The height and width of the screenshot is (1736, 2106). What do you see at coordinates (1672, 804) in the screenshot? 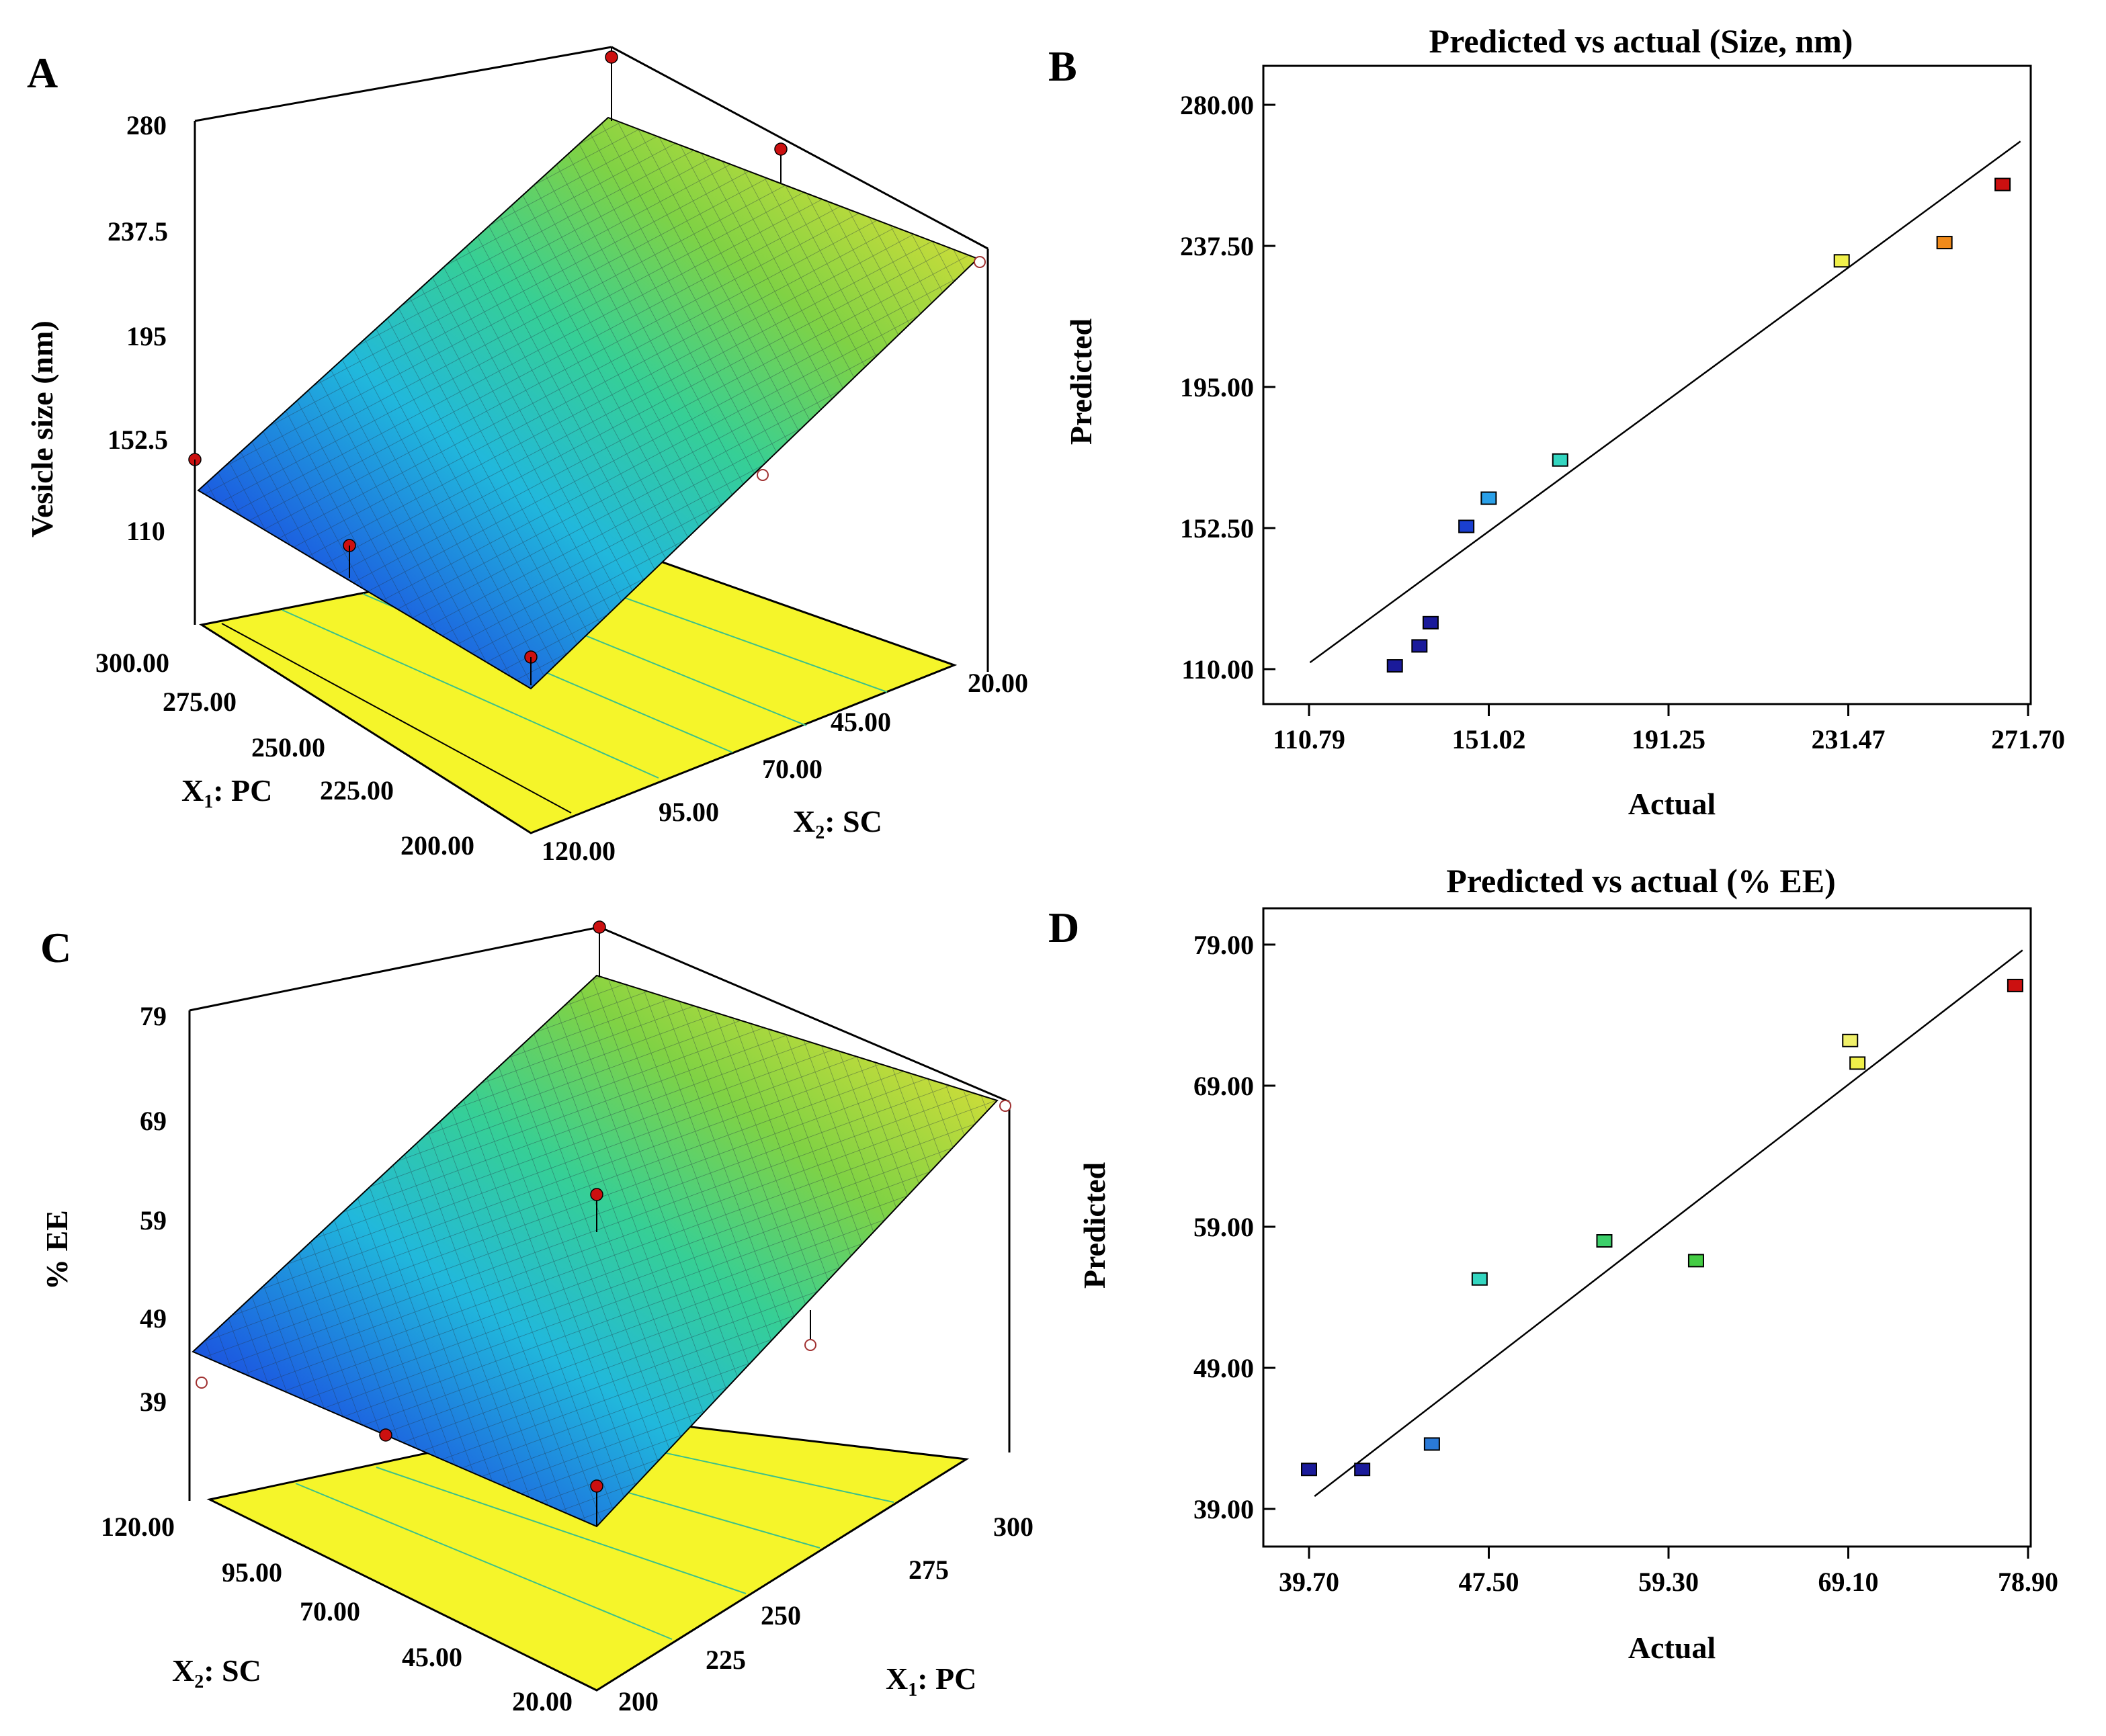
I see `x-axis-title: Actual` at bounding box center [1672, 804].